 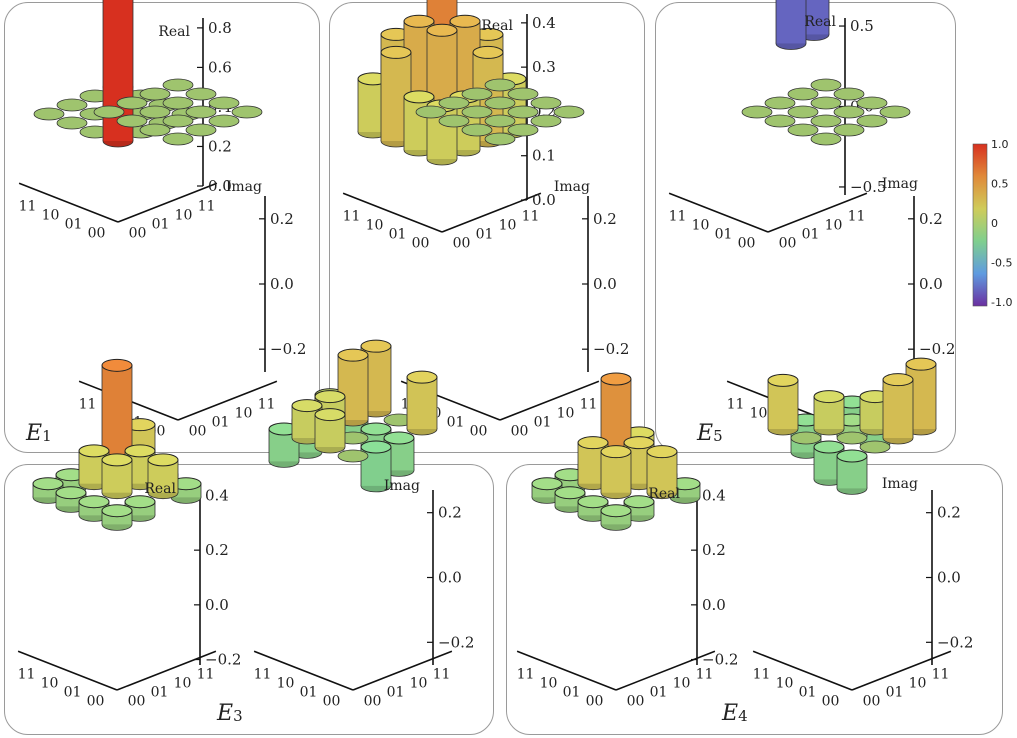 I want to click on plot-5-imag: 00 00 01 01 10 10 11 11 −0.2 0.0 0.2, so click(x=862, y=533).